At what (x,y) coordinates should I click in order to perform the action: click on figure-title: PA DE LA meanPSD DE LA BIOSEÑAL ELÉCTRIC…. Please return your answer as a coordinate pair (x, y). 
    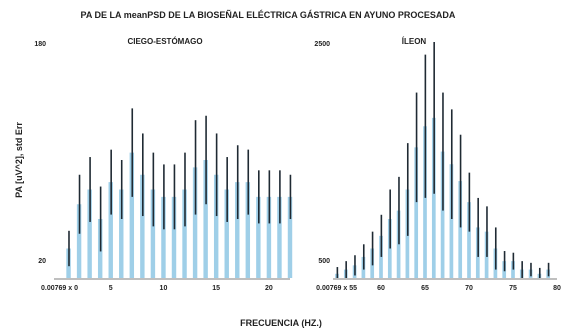
    Looking at the image, I should click on (268, 15).